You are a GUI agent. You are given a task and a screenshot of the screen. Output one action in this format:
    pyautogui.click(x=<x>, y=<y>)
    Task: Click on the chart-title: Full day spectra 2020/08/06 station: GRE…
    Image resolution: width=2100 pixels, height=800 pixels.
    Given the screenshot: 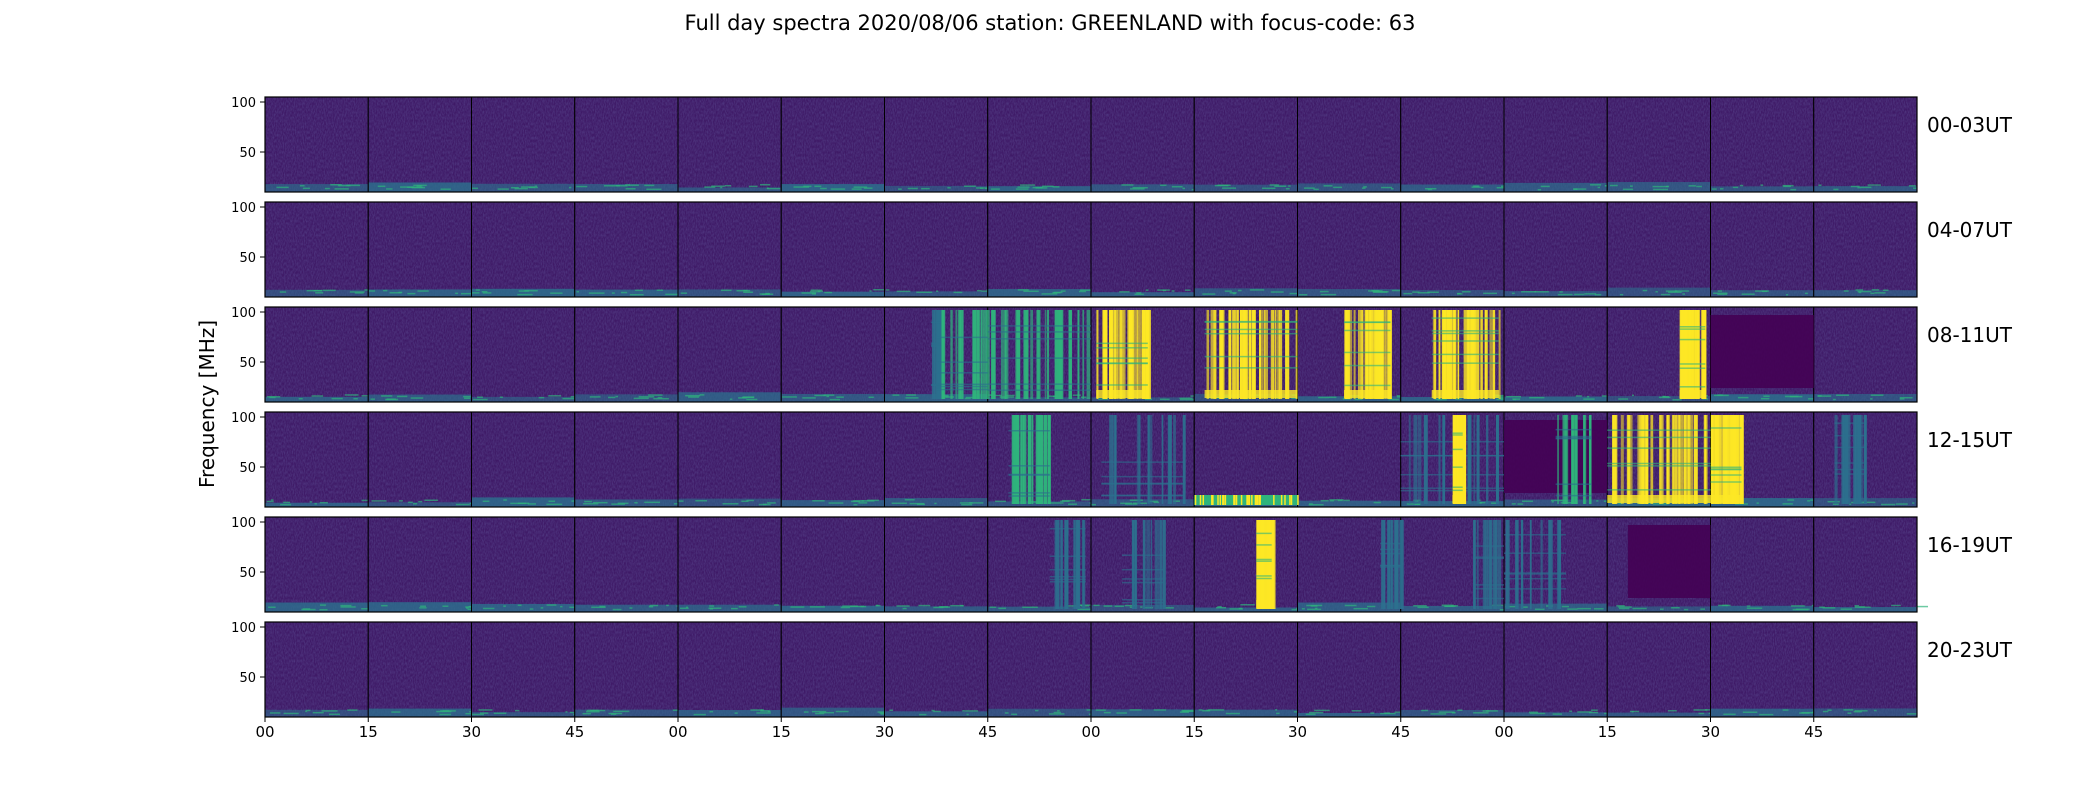 What is the action you would take?
    pyautogui.click(x=1050, y=23)
    